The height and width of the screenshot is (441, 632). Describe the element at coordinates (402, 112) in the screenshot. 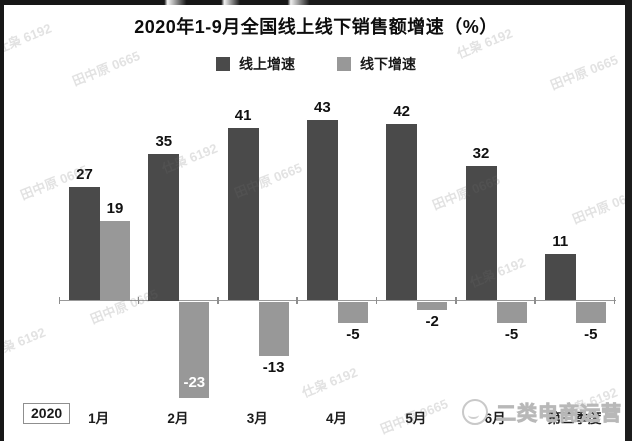

I see `bar-value-label: 42` at that location.